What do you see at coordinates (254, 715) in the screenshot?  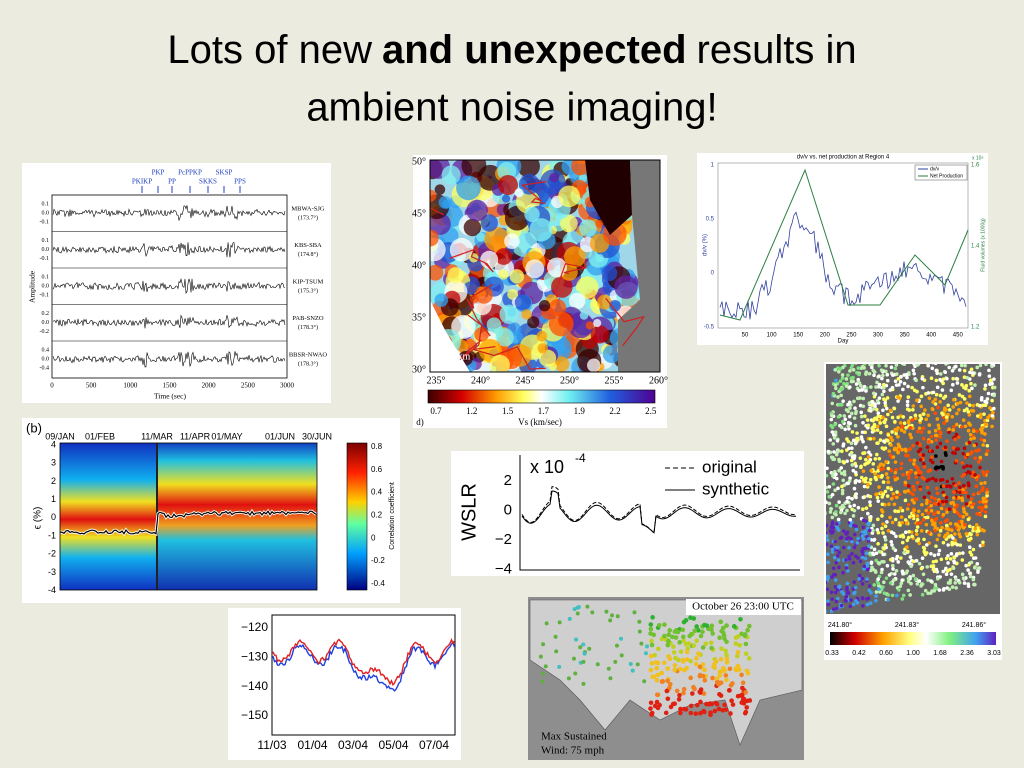 I see `y-tick-label: −150` at bounding box center [254, 715].